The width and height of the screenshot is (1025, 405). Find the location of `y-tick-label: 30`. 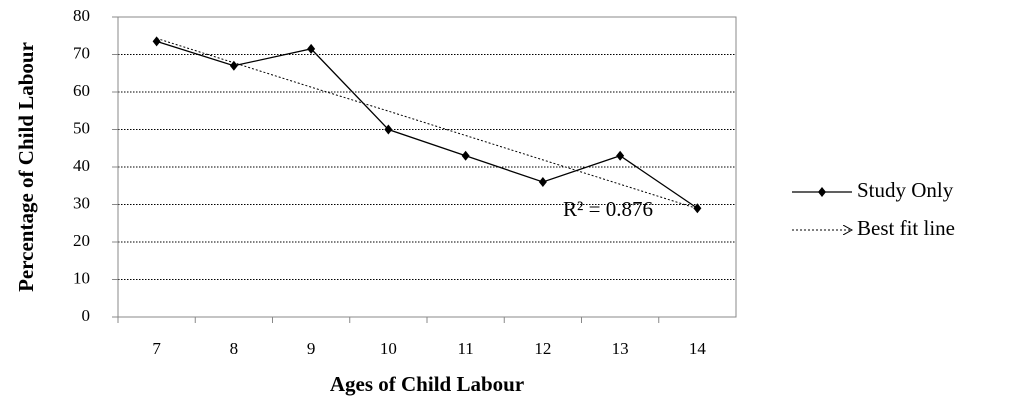

y-tick-label: 30 is located at coordinates (81, 202).